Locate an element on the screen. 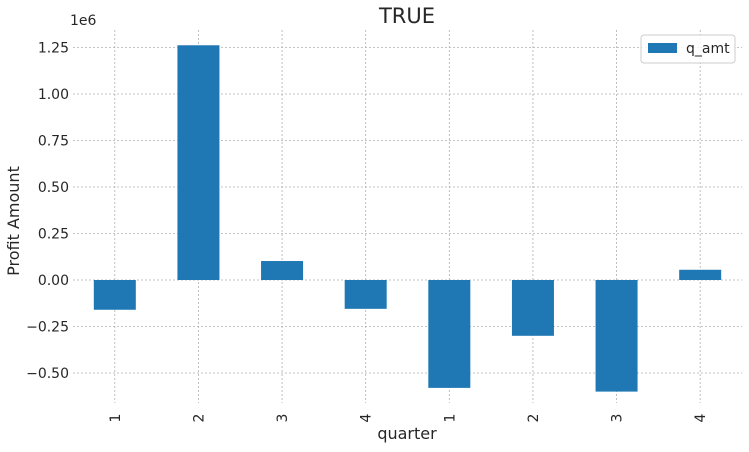 This screenshot has height=452, width=749. legend-box is located at coordinates (688, 49).